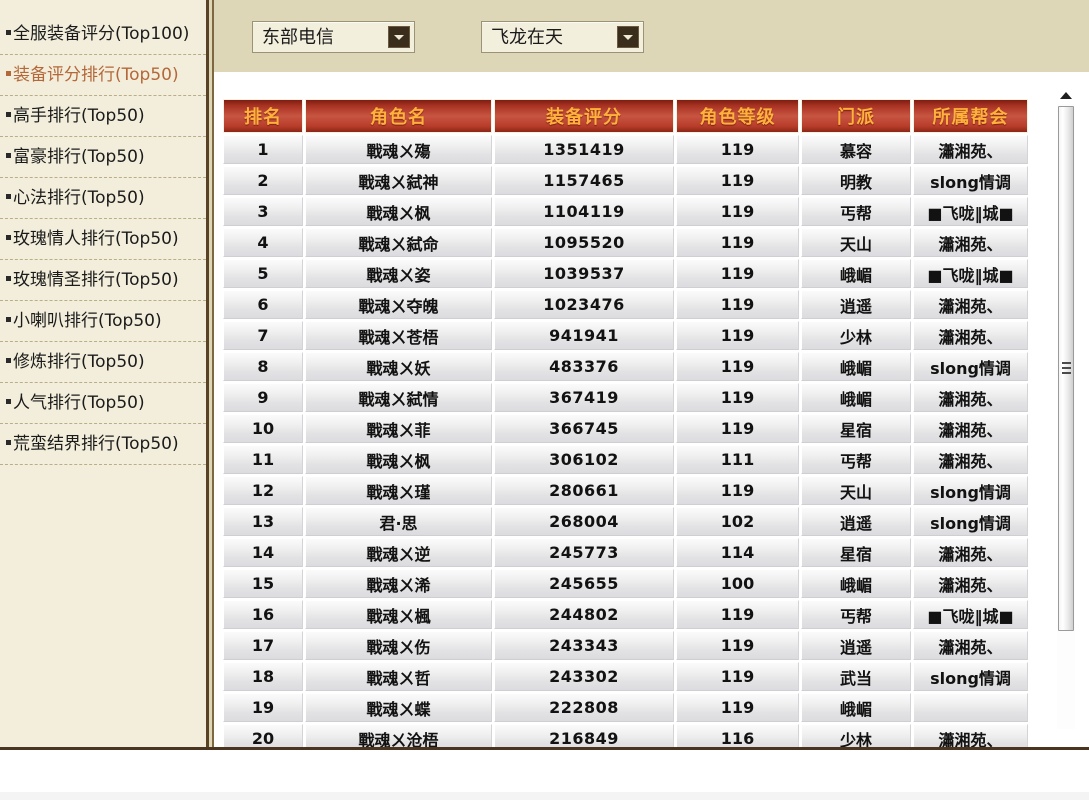 The height and width of the screenshot is (801, 1089). I want to click on cell-c-score: 366745, so click(584, 428).